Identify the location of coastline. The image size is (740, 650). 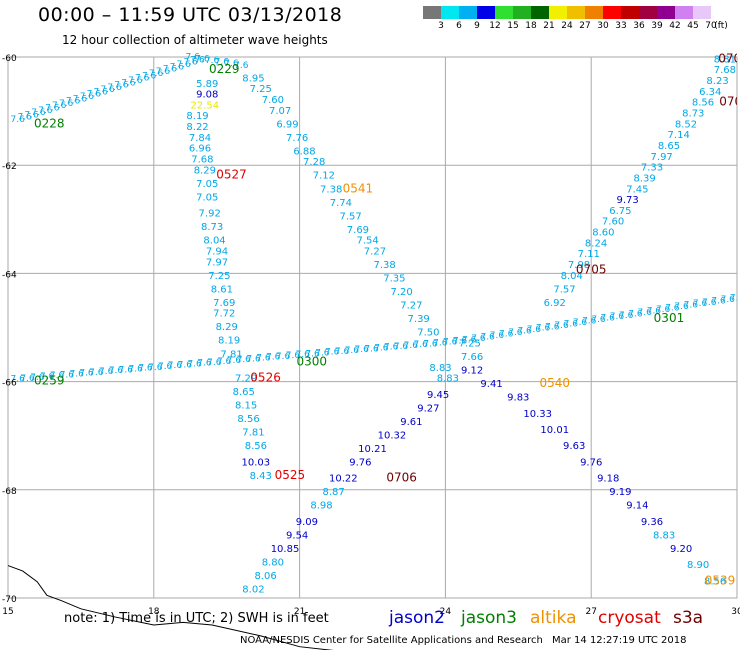
(170, 607).